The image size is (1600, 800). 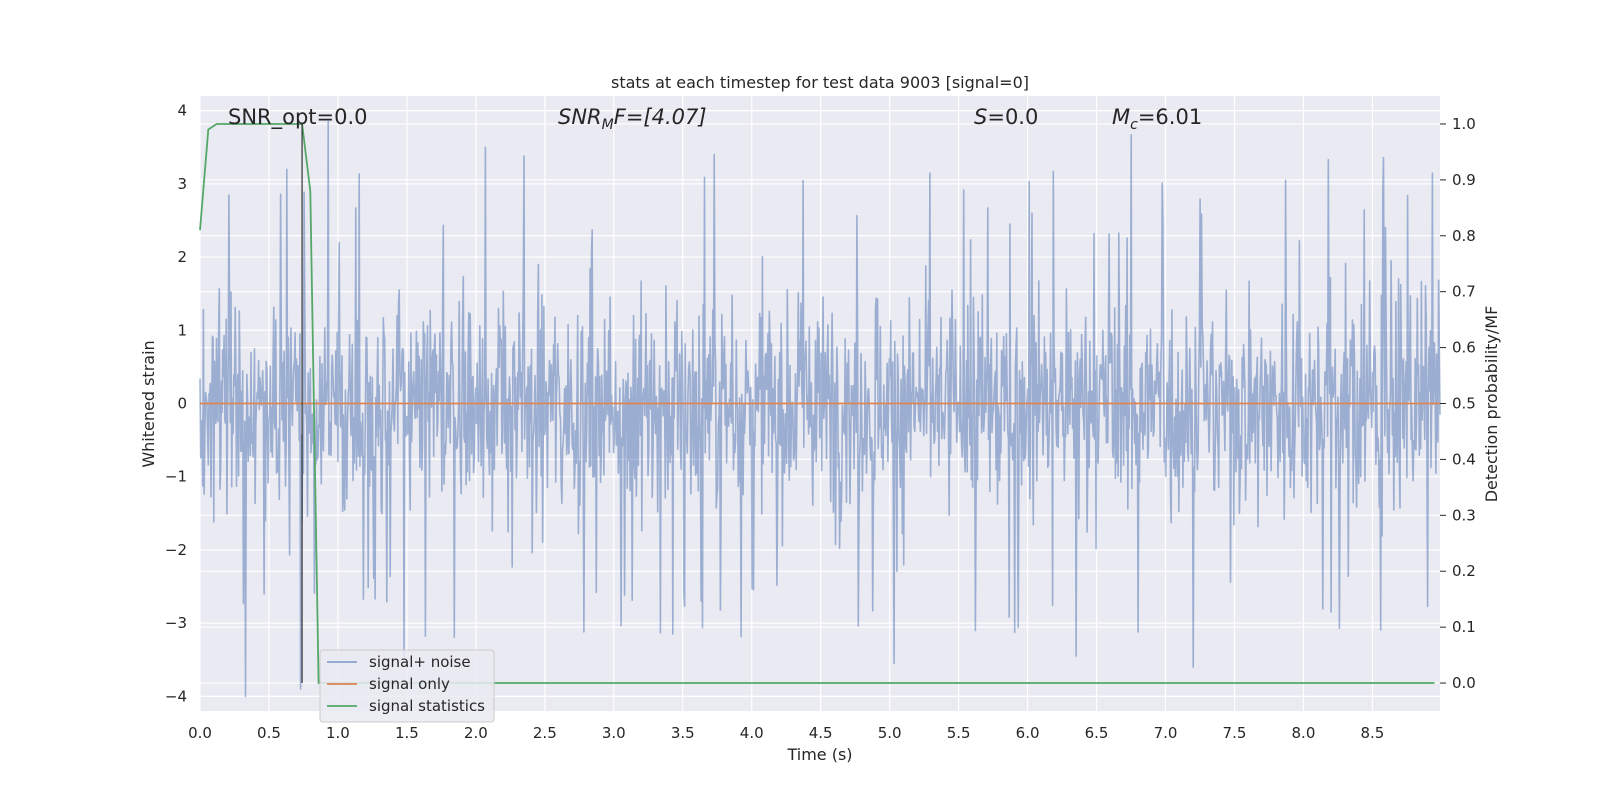 What do you see at coordinates (660, 117) in the screenshot?
I see `annotation-snr-mf-suffix: F=[4.07]` at bounding box center [660, 117].